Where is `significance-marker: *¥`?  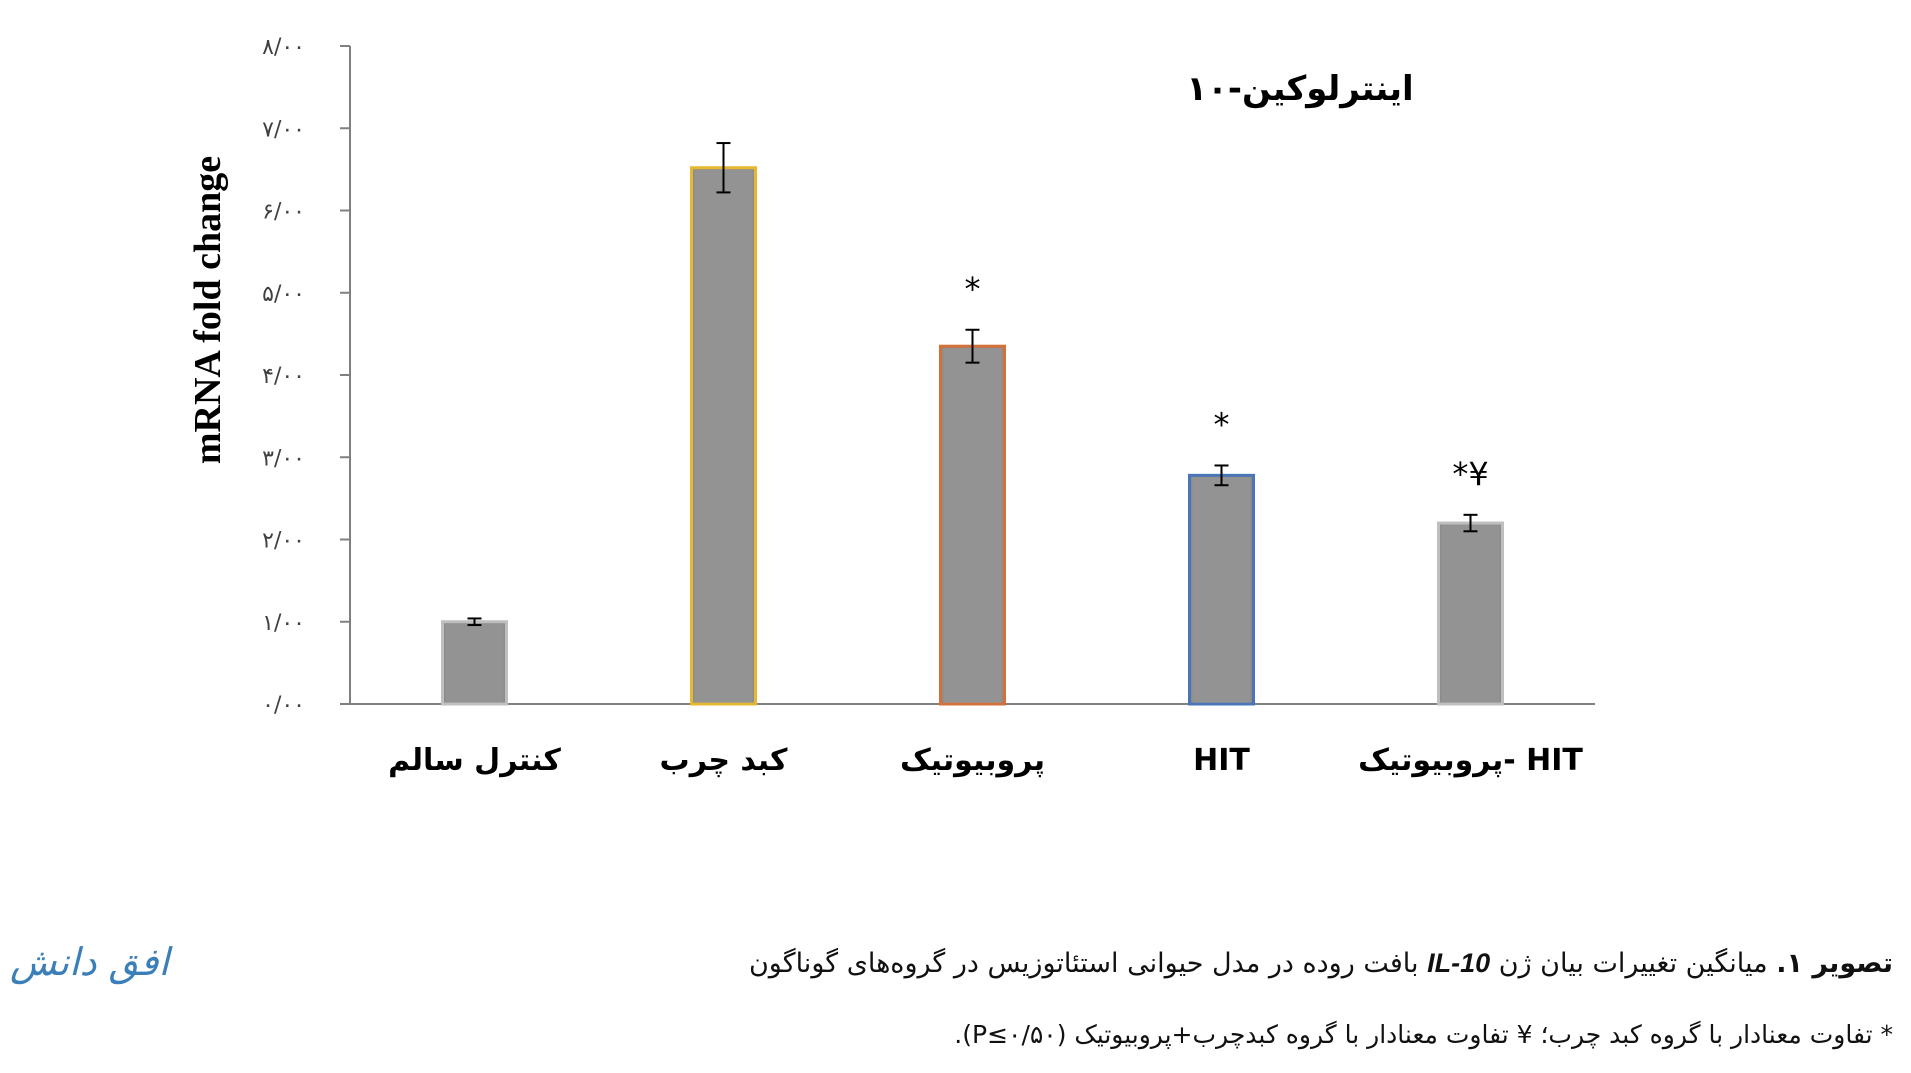
significance-marker: *¥ is located at coordinates (1470, 474).